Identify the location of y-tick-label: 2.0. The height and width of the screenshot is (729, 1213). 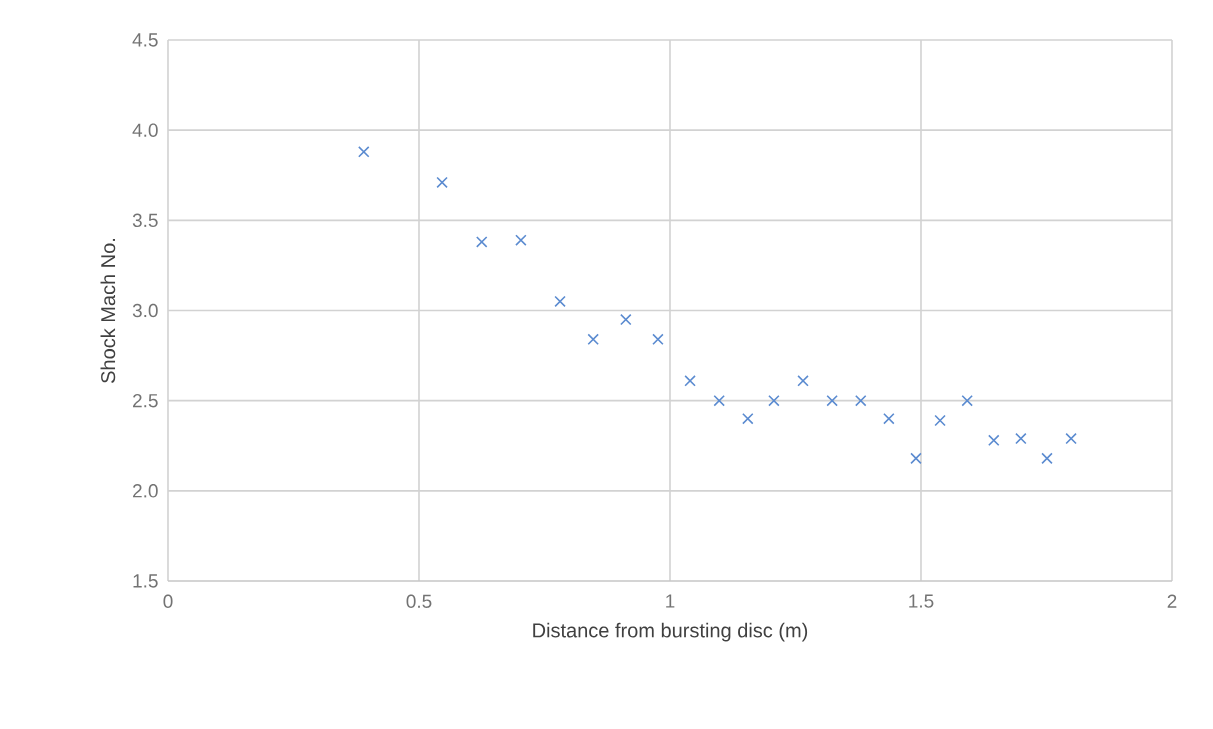
(145, 491).